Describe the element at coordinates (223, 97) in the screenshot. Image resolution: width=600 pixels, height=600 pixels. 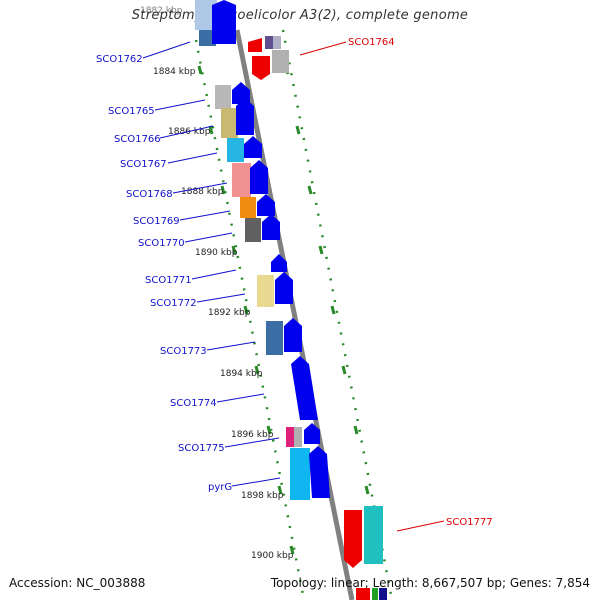
I see `feature-block-sco1765` at that location.